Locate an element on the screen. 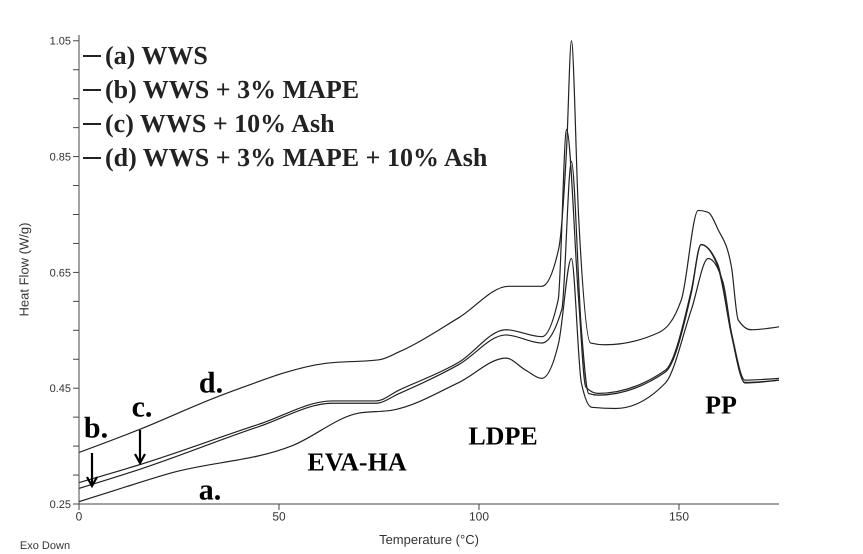  x-tick-label: 100 is located at coordinates (479, 517).